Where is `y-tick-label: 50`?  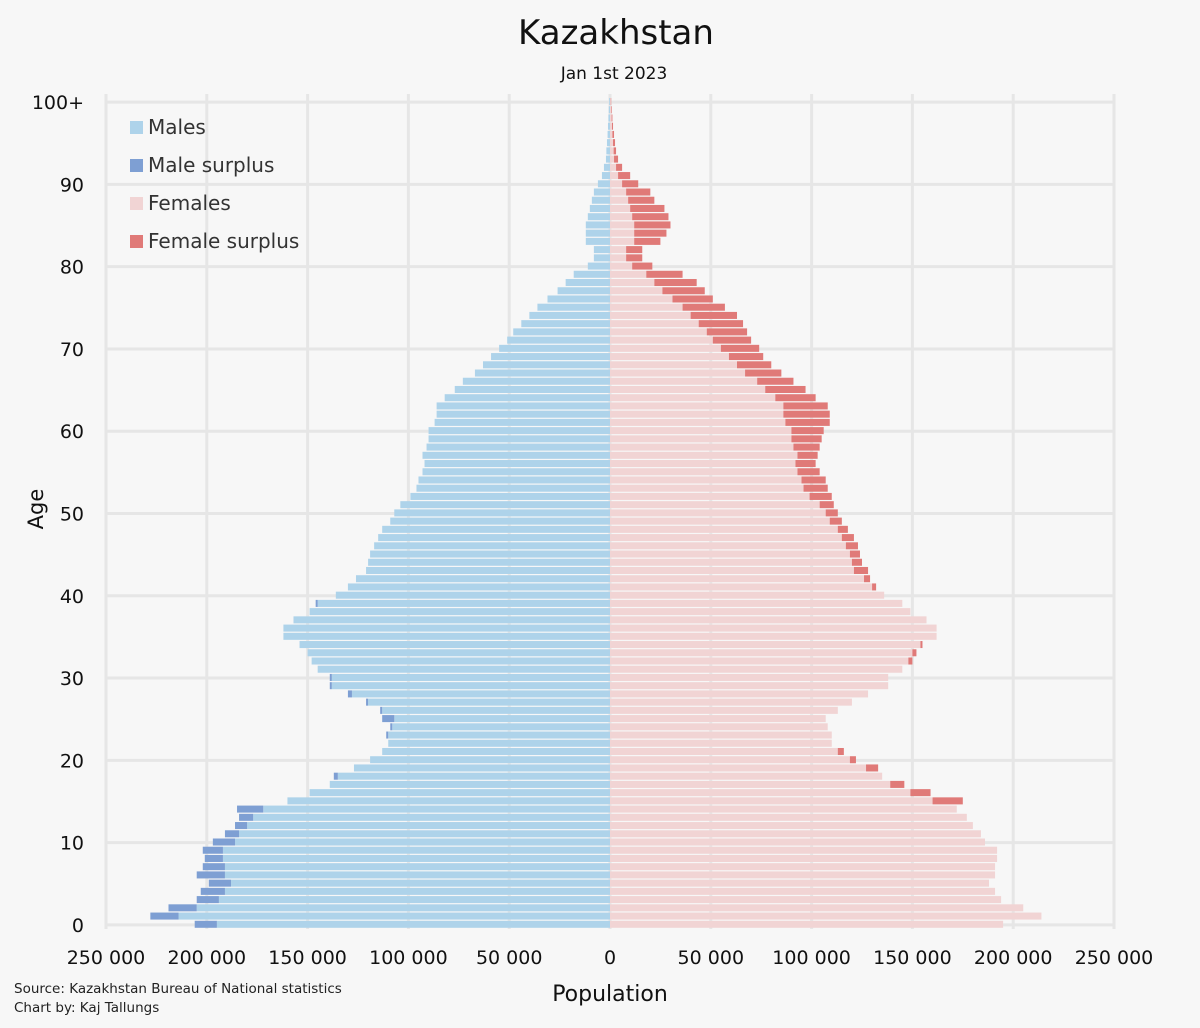
y-tick-label: 50 is located at coordinates (72, 515).